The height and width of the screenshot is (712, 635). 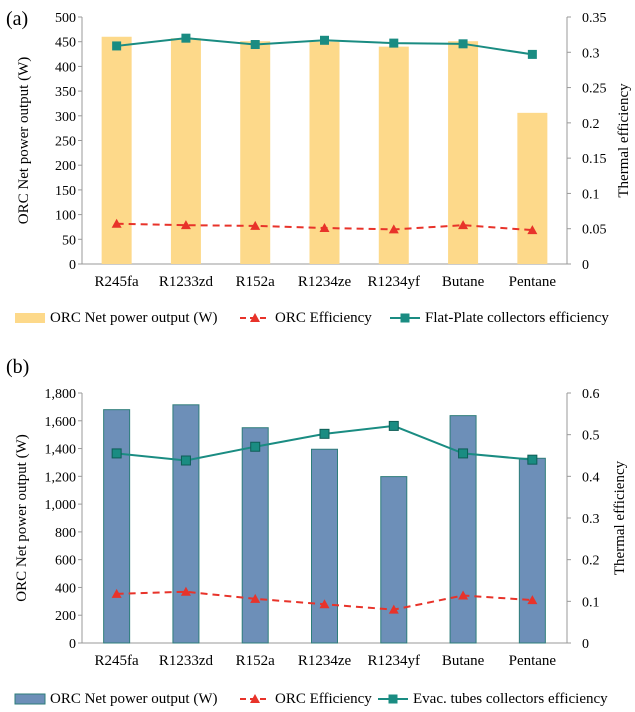 What do you see at coordinates (591, 394) in the screenshot?
I see `panelb-y2tick-label: 0.6` at bounding box center [591, 394].